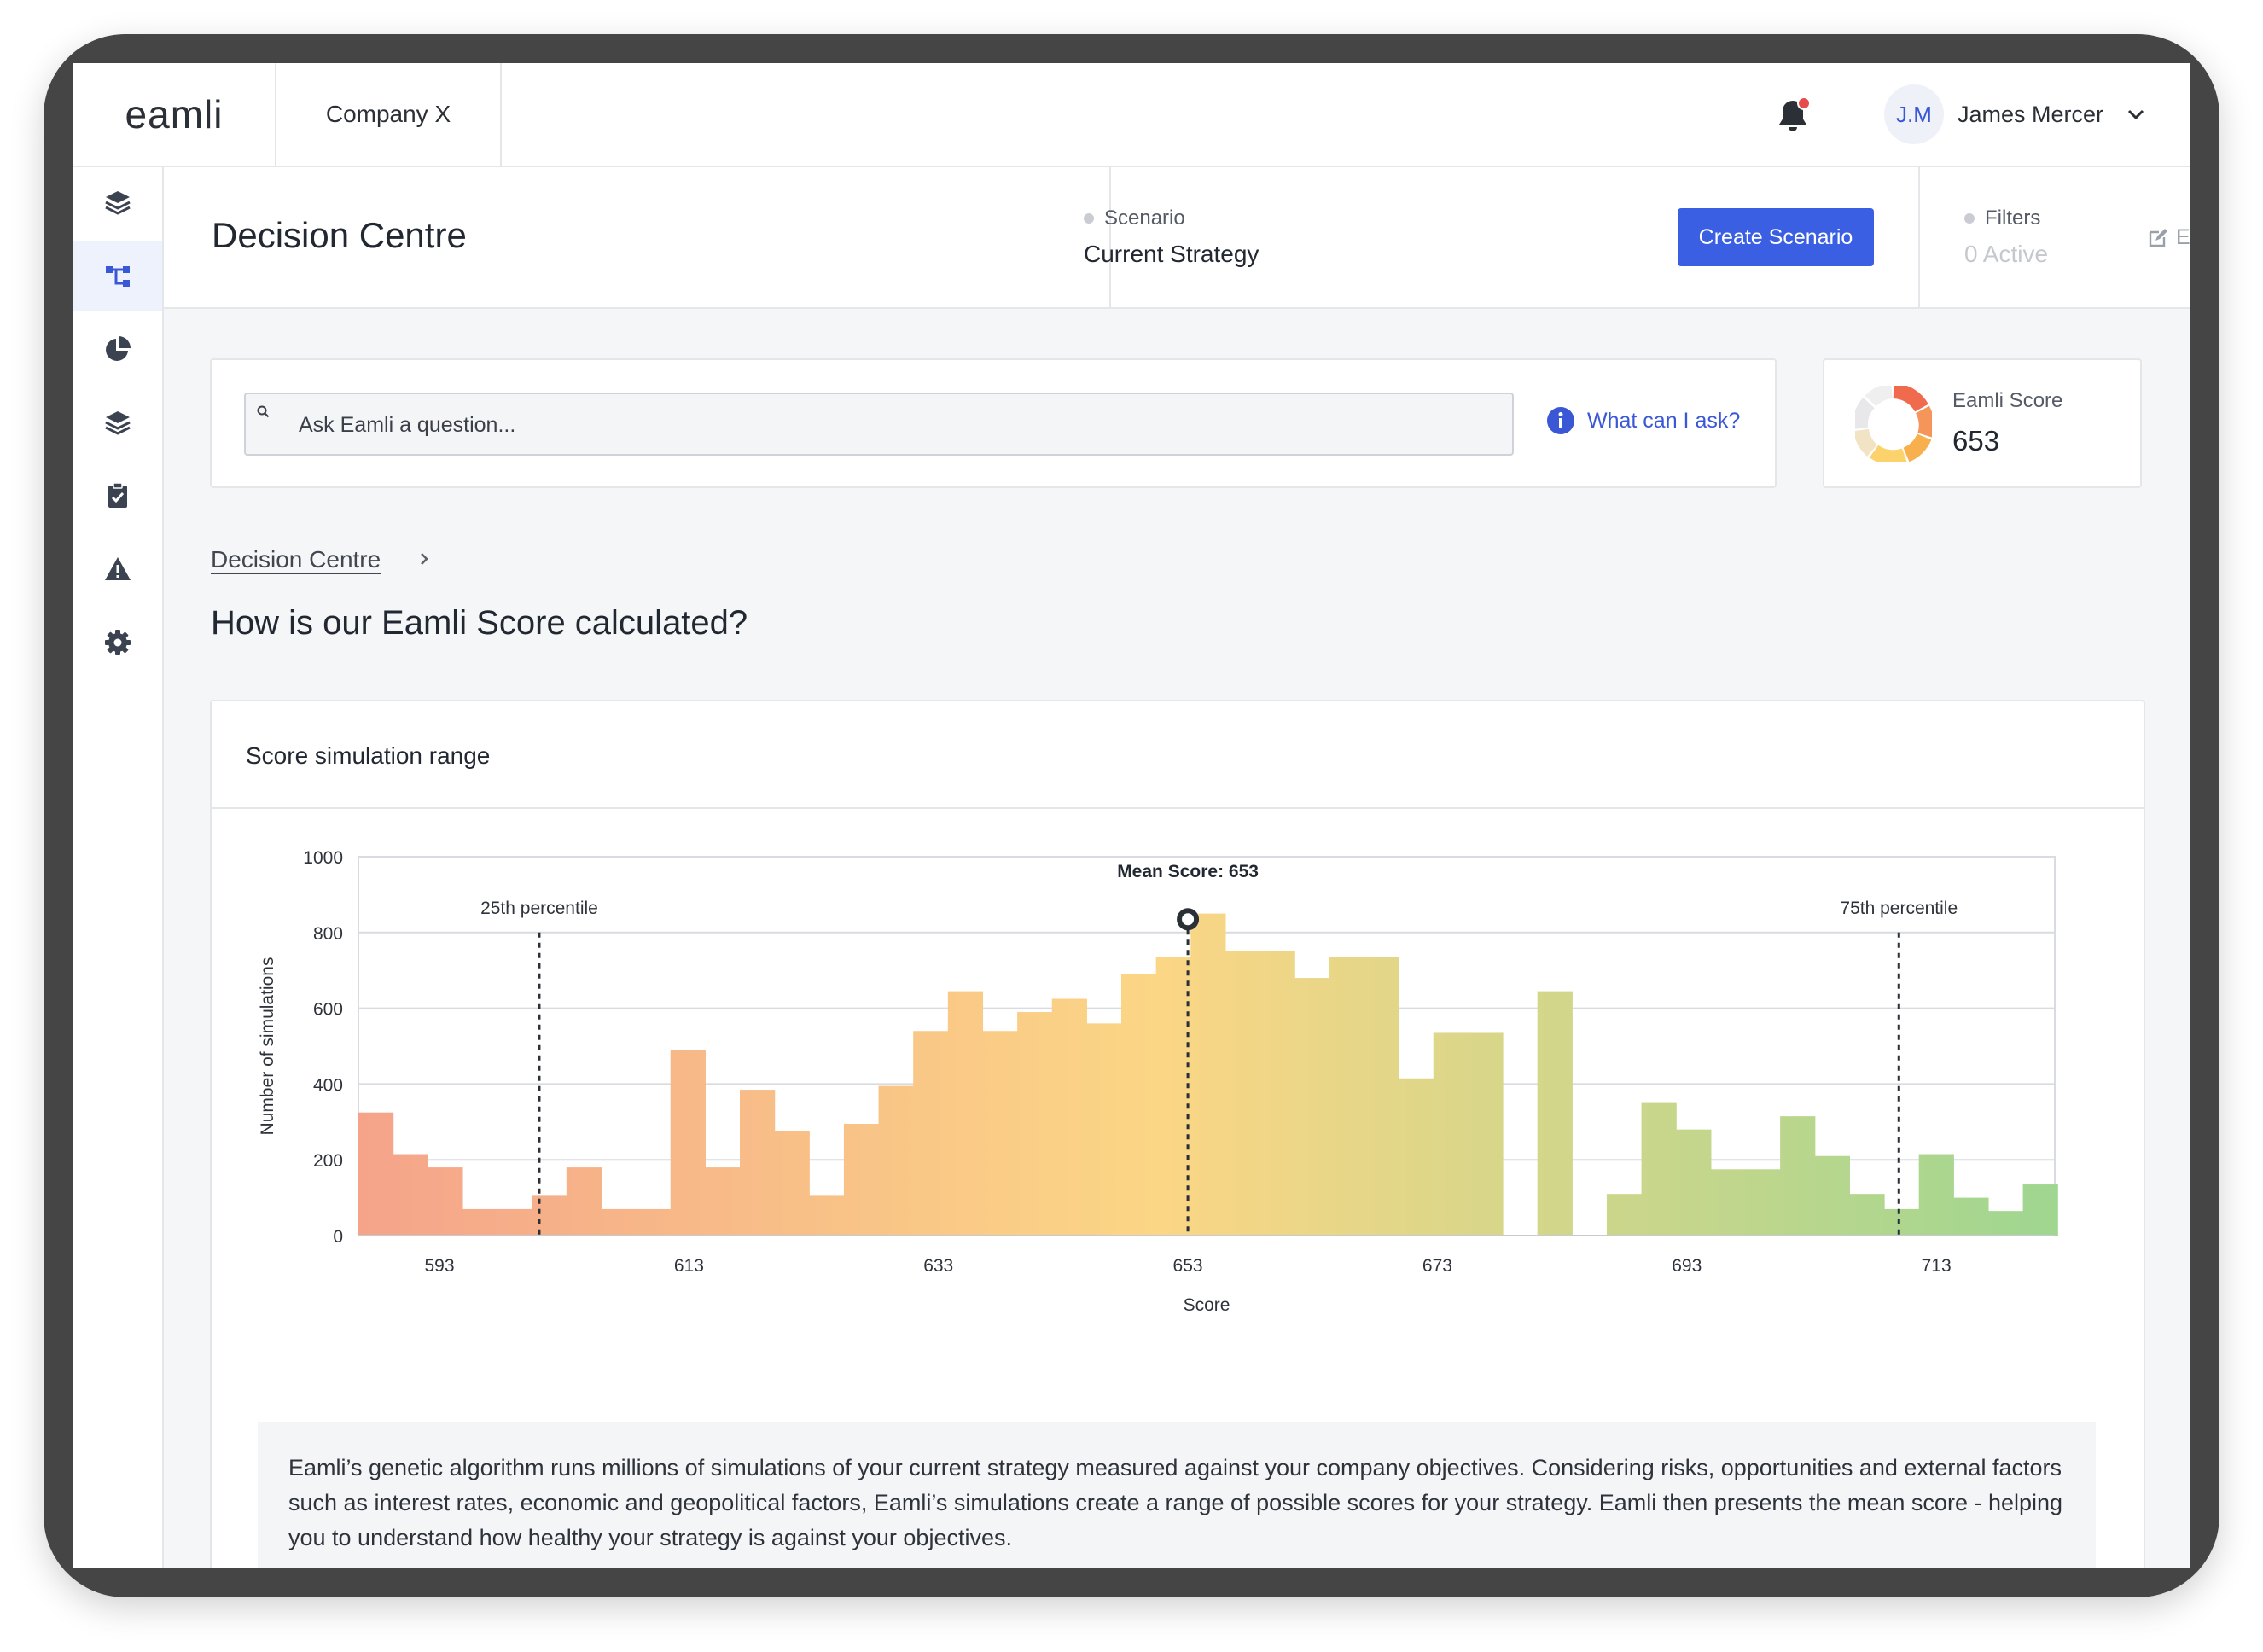 This screenshot has height=1652, width=2263. What do you see at coordinates (296, 559) in the screenshot?
I see `breadcrumb-decision-centre: Decision Centre` at bounding box center [296, 559].